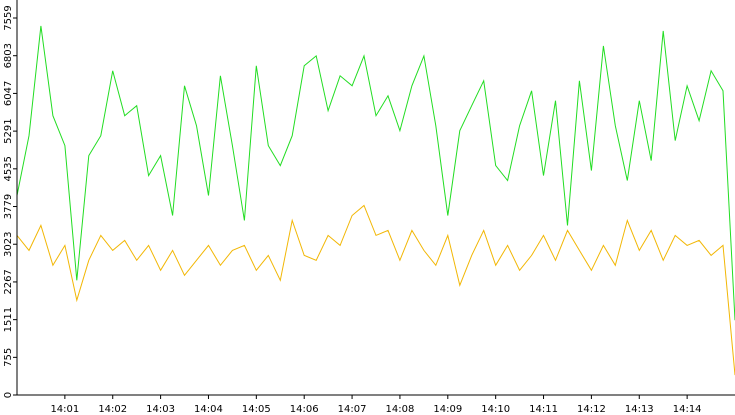 This screenshot has height=415, width=735. I want to click on x-tick-label: 14:09, so click(447, 409).